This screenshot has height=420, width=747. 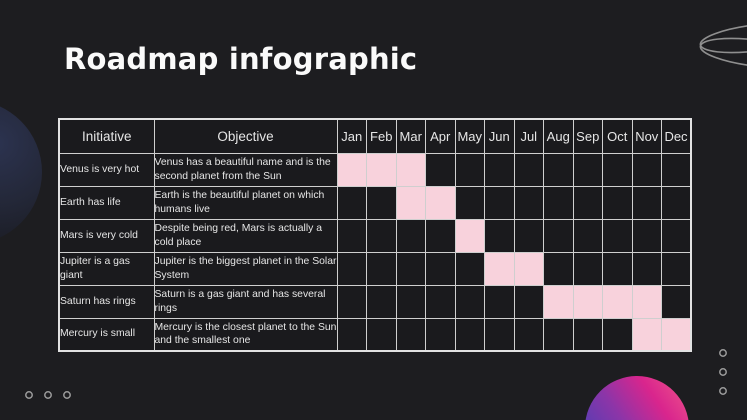 What do you see at coordinates (440, 202) in the screenshot?
I see `gantt-cell-apr-active` at bounding box center [440, 202].